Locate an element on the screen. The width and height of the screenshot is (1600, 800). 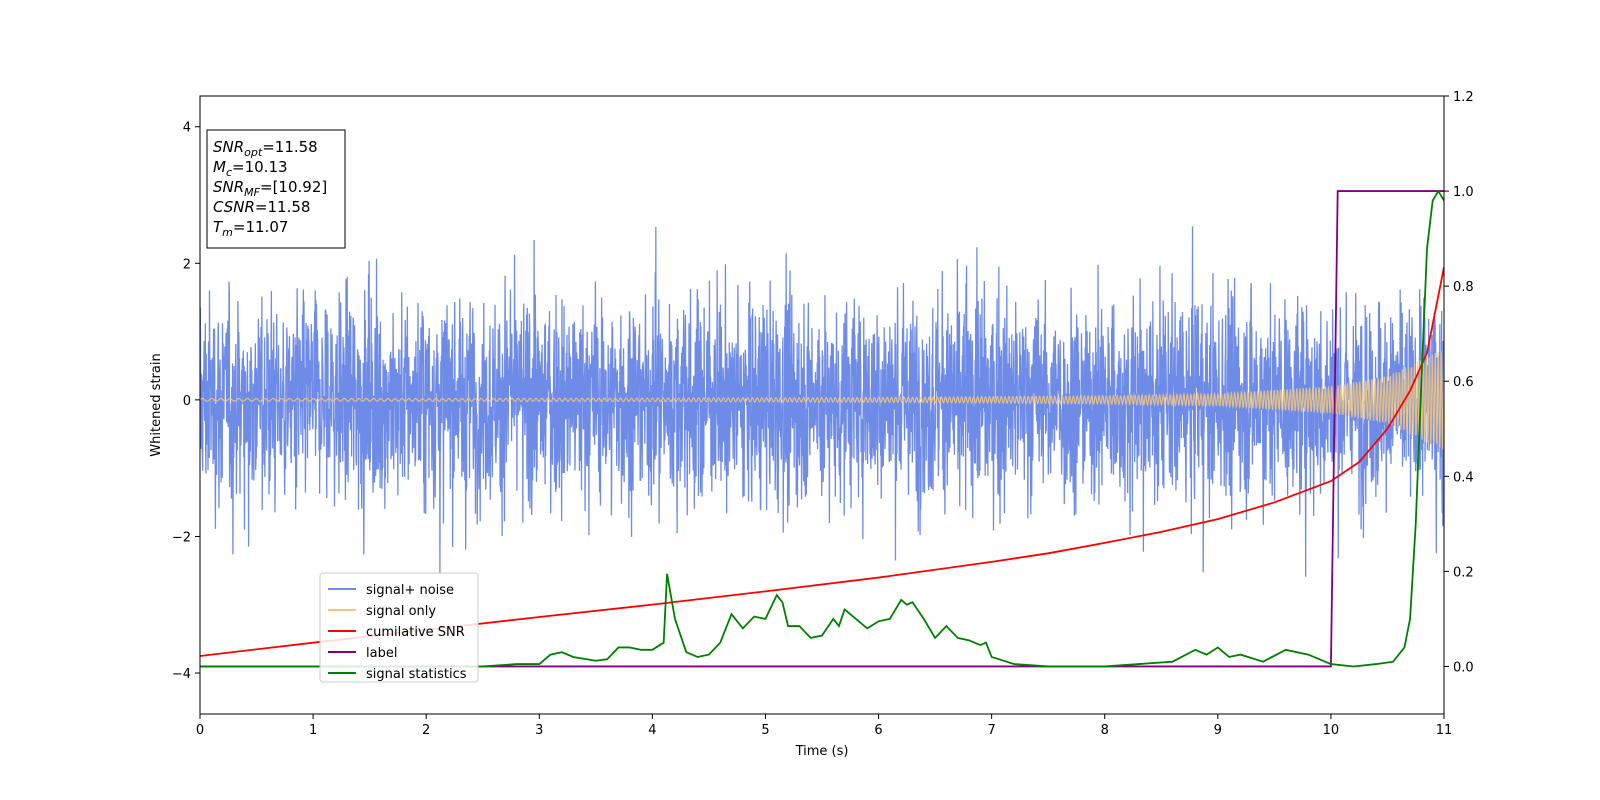
y-tick-label: −2 is located at coordinates (181, 537).